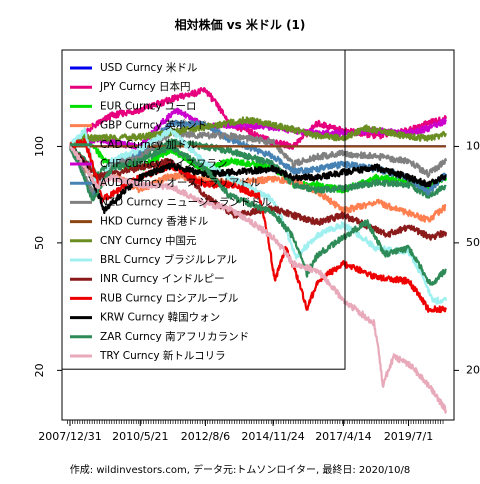 This screenshot has width=480, height=484. What do you see at coordinates (148, 67) in the screenshot?
I see `legend-label: USD Curncy 米ドル` at bounding box center [148, 67].